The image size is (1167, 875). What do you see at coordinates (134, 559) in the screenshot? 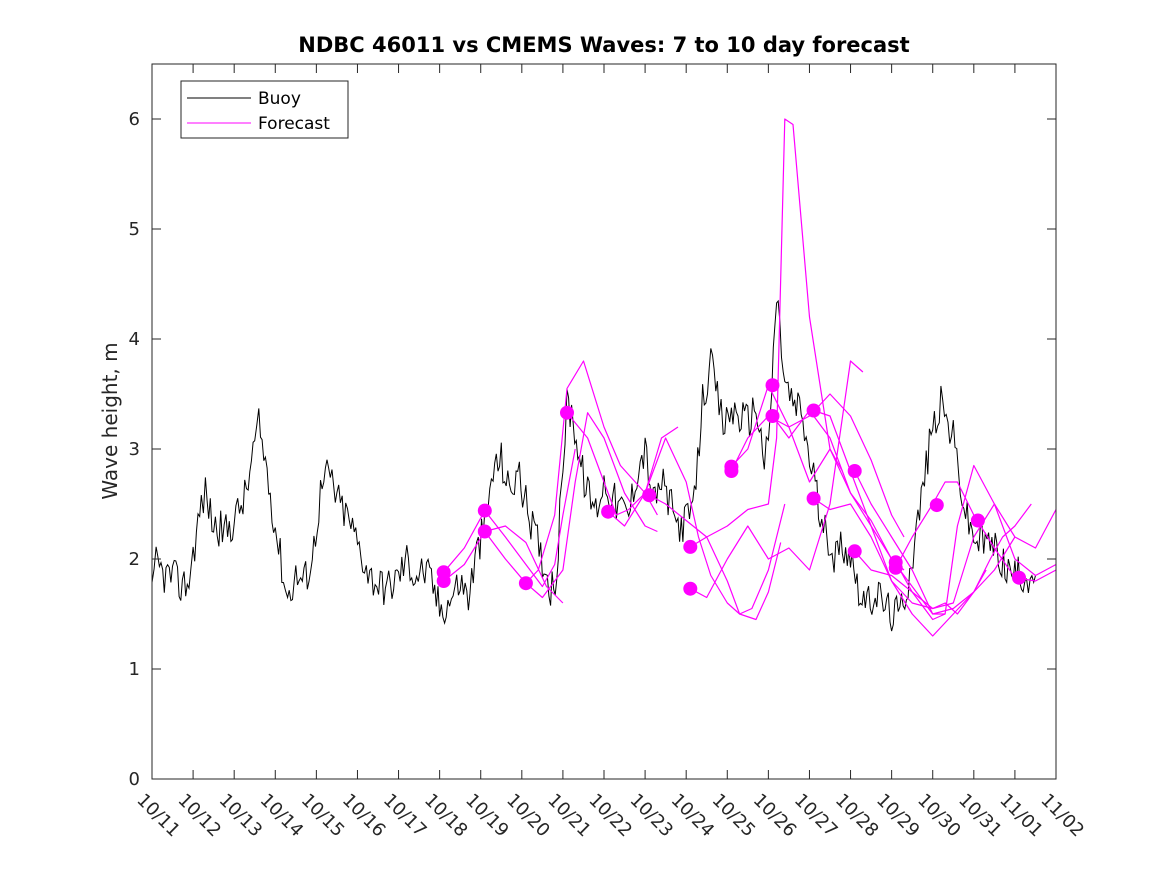
I see `y-tick-label: 2` at bounding box center [134, 559].